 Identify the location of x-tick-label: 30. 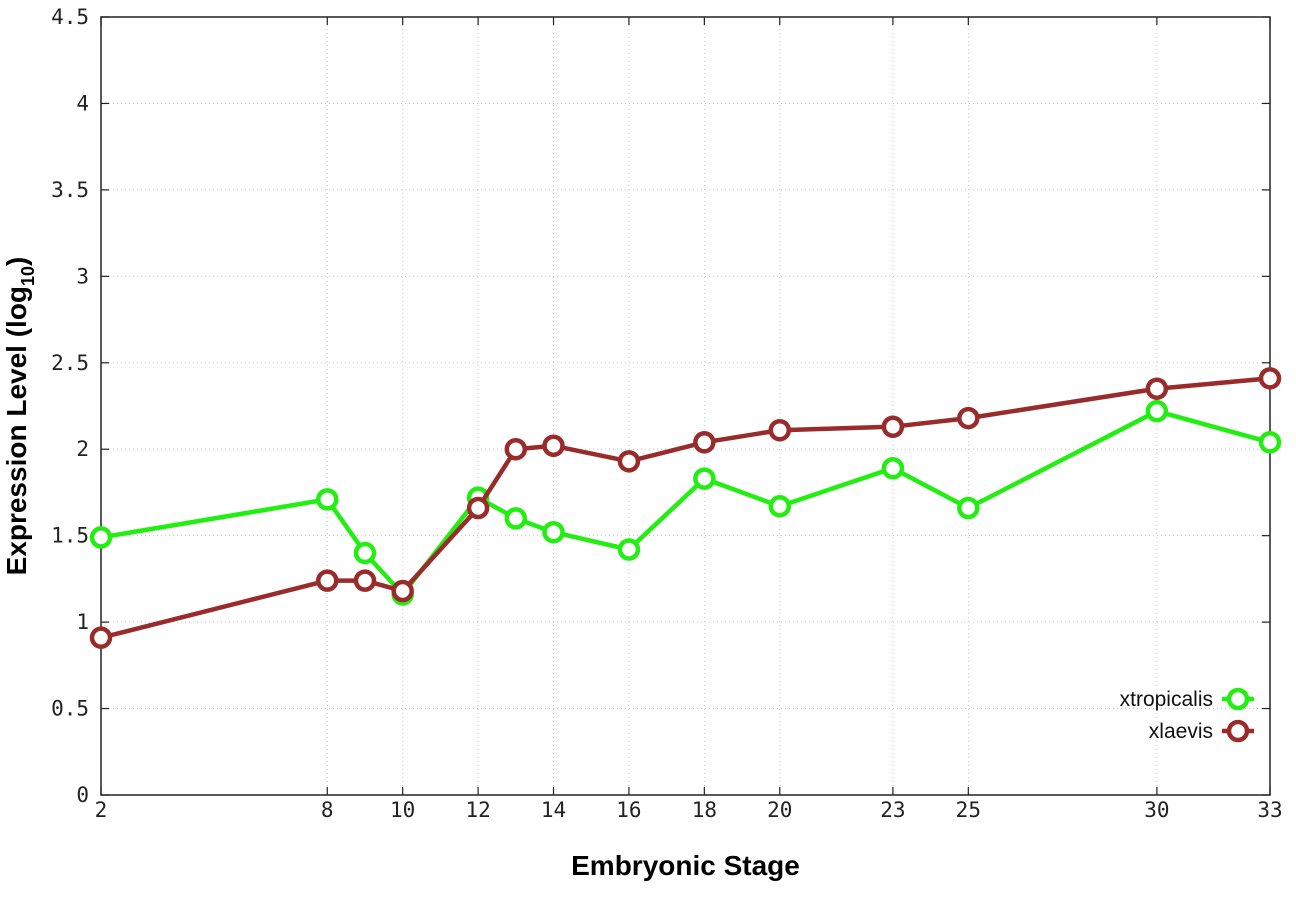
(1156, 810).